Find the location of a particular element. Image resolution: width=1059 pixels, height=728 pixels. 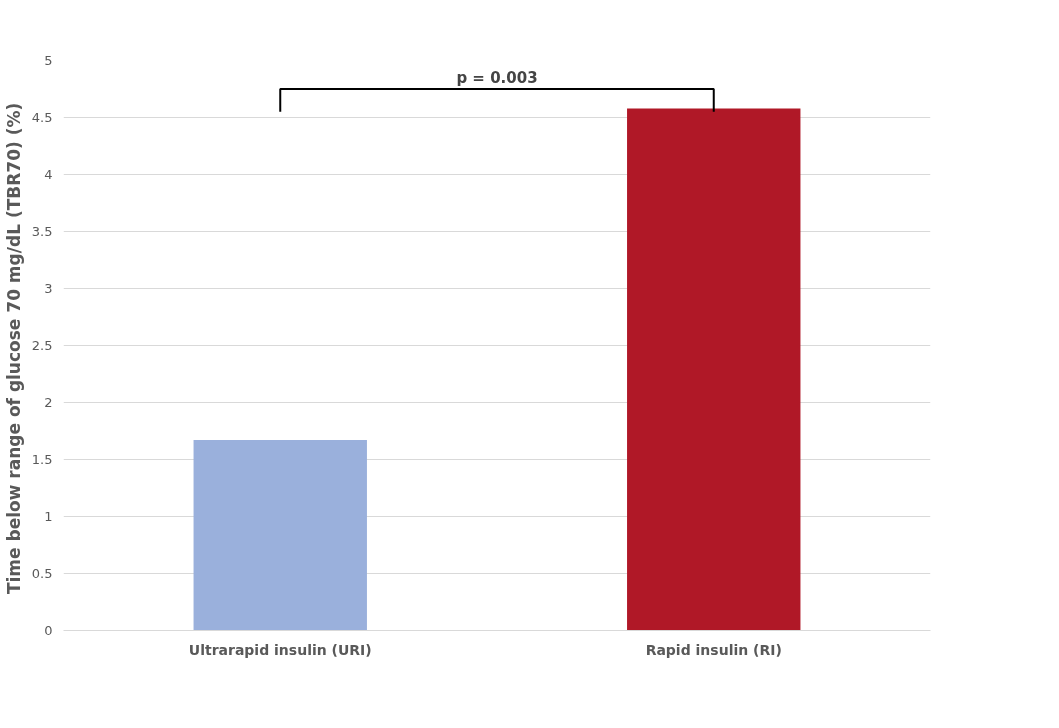

y-tick-label: 4.5 is located at coordinates (42, 117).